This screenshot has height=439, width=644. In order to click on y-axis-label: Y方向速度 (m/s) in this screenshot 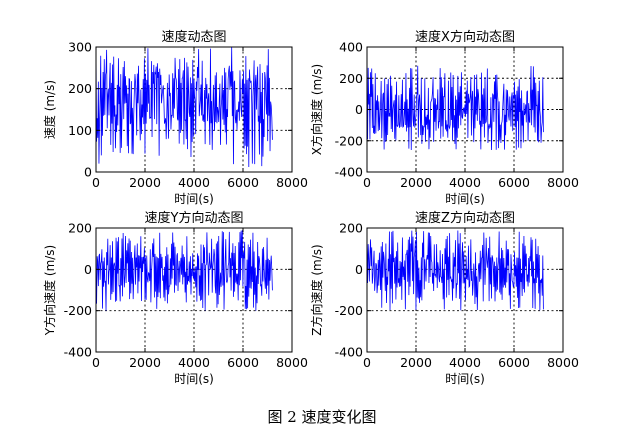, I will do `click(49, 291)`.